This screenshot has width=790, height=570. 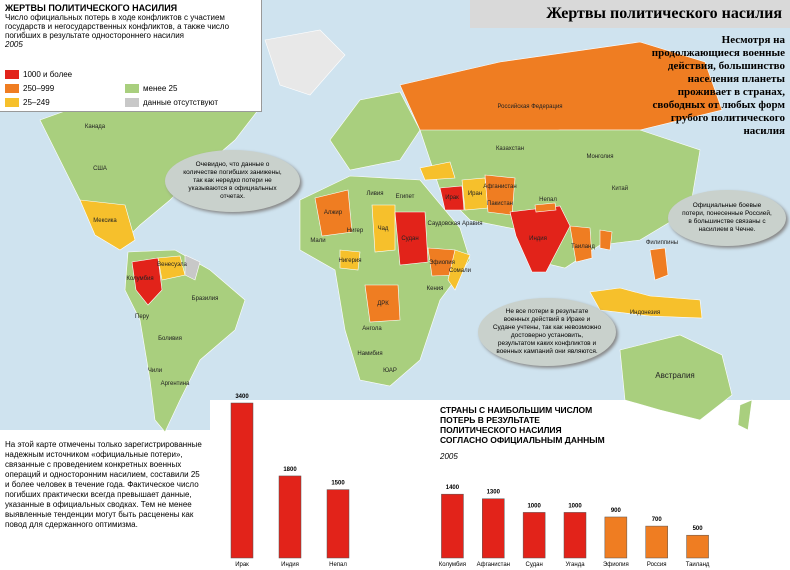 I want to click on country-label: Канада, so click(x=95, y=127).